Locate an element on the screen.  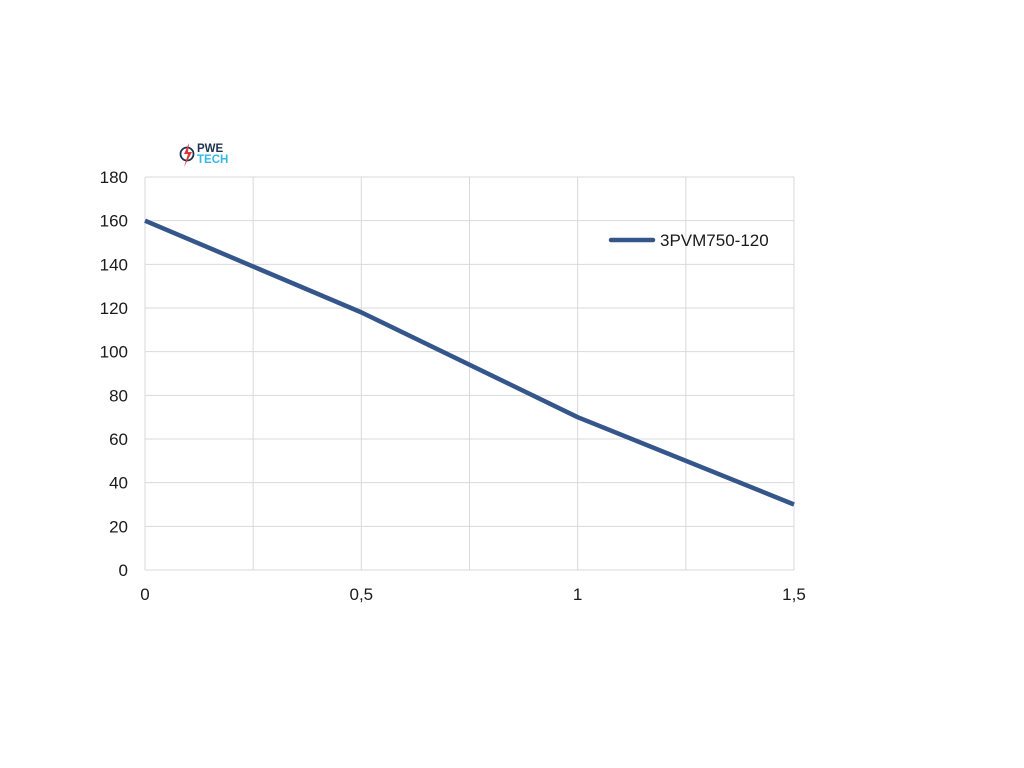
x-tick-label: 0,5 is located at coordinates (362, 594).